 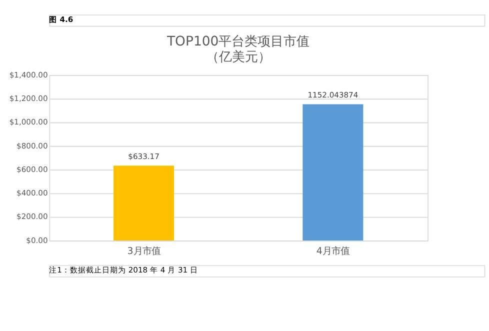 What do you see at coordinates (238, 42) in the screenshot?
I see `text: TOP100平台类项目市值` at bounding box center [238, 42].